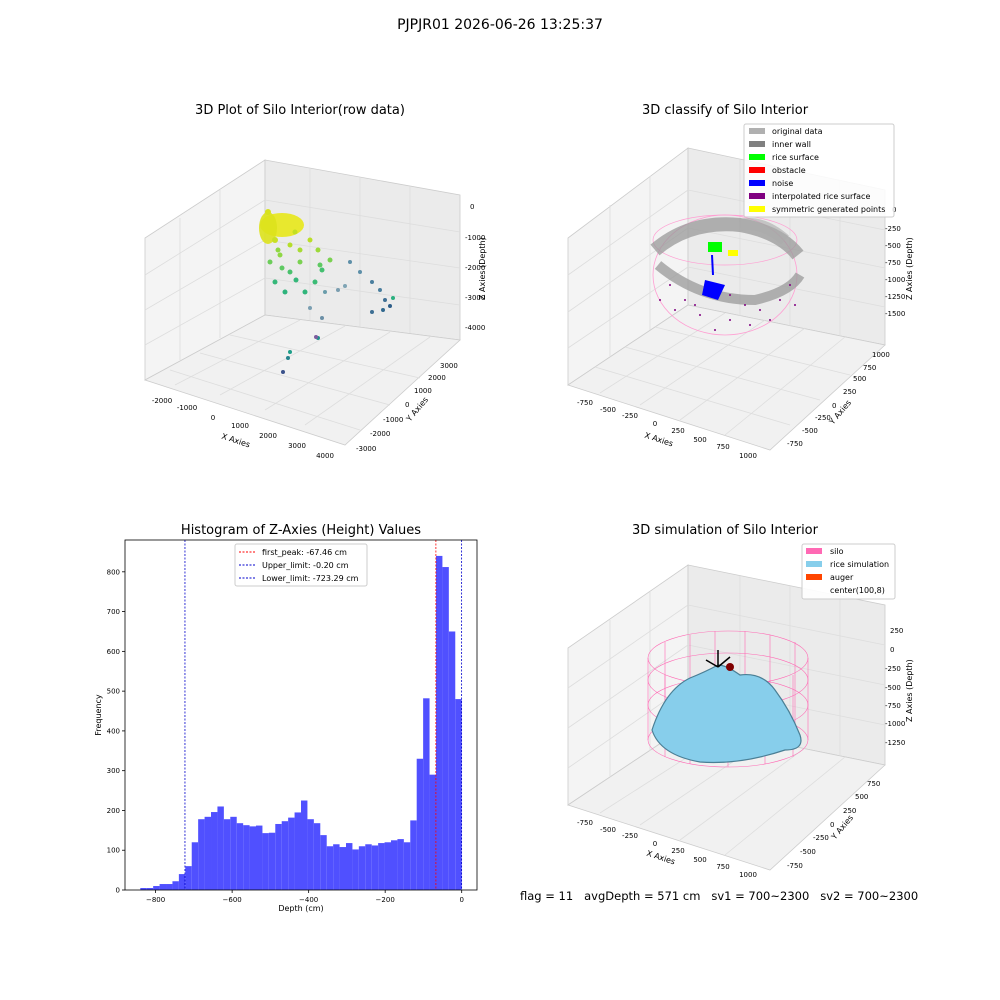  I want to click on sim-z-tick: 0, so click(892, 650).